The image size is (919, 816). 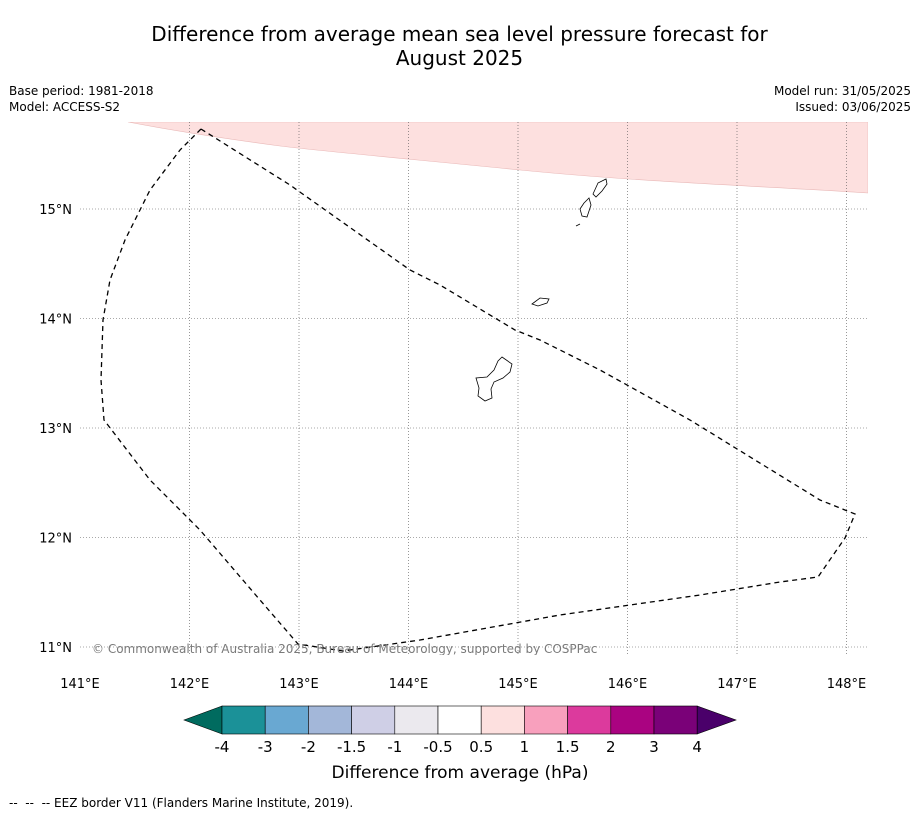 I want to click on latitude-label: 13°N, so click(x=55, y=429).